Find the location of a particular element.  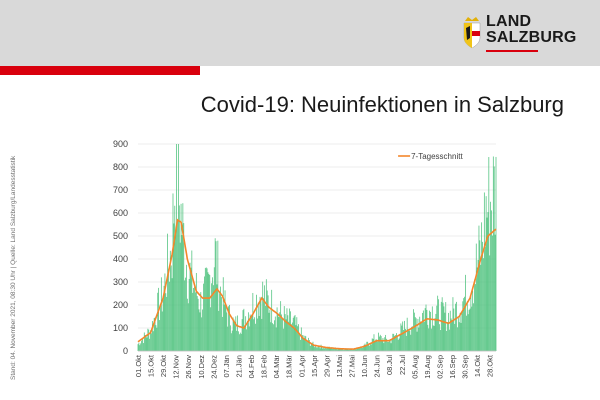

logo-wordmark: LAND SALZBURG is located at coordinates (531, 30).